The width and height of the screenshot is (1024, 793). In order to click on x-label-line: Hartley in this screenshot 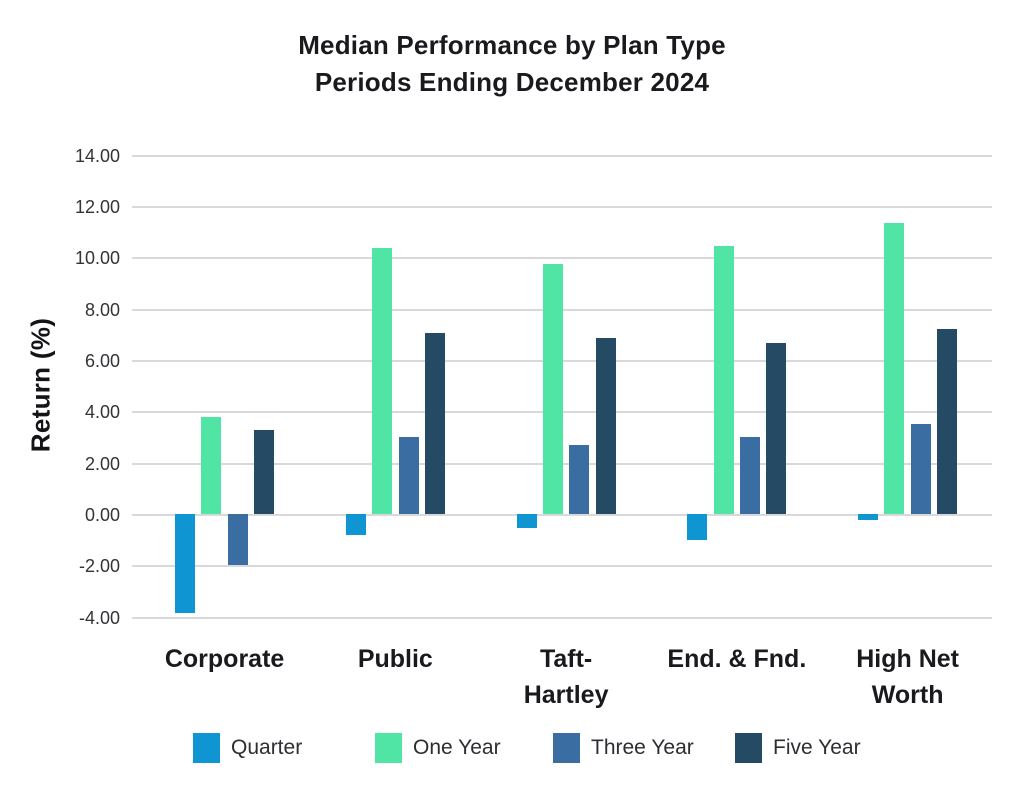, I will do `click(566, 695)`.